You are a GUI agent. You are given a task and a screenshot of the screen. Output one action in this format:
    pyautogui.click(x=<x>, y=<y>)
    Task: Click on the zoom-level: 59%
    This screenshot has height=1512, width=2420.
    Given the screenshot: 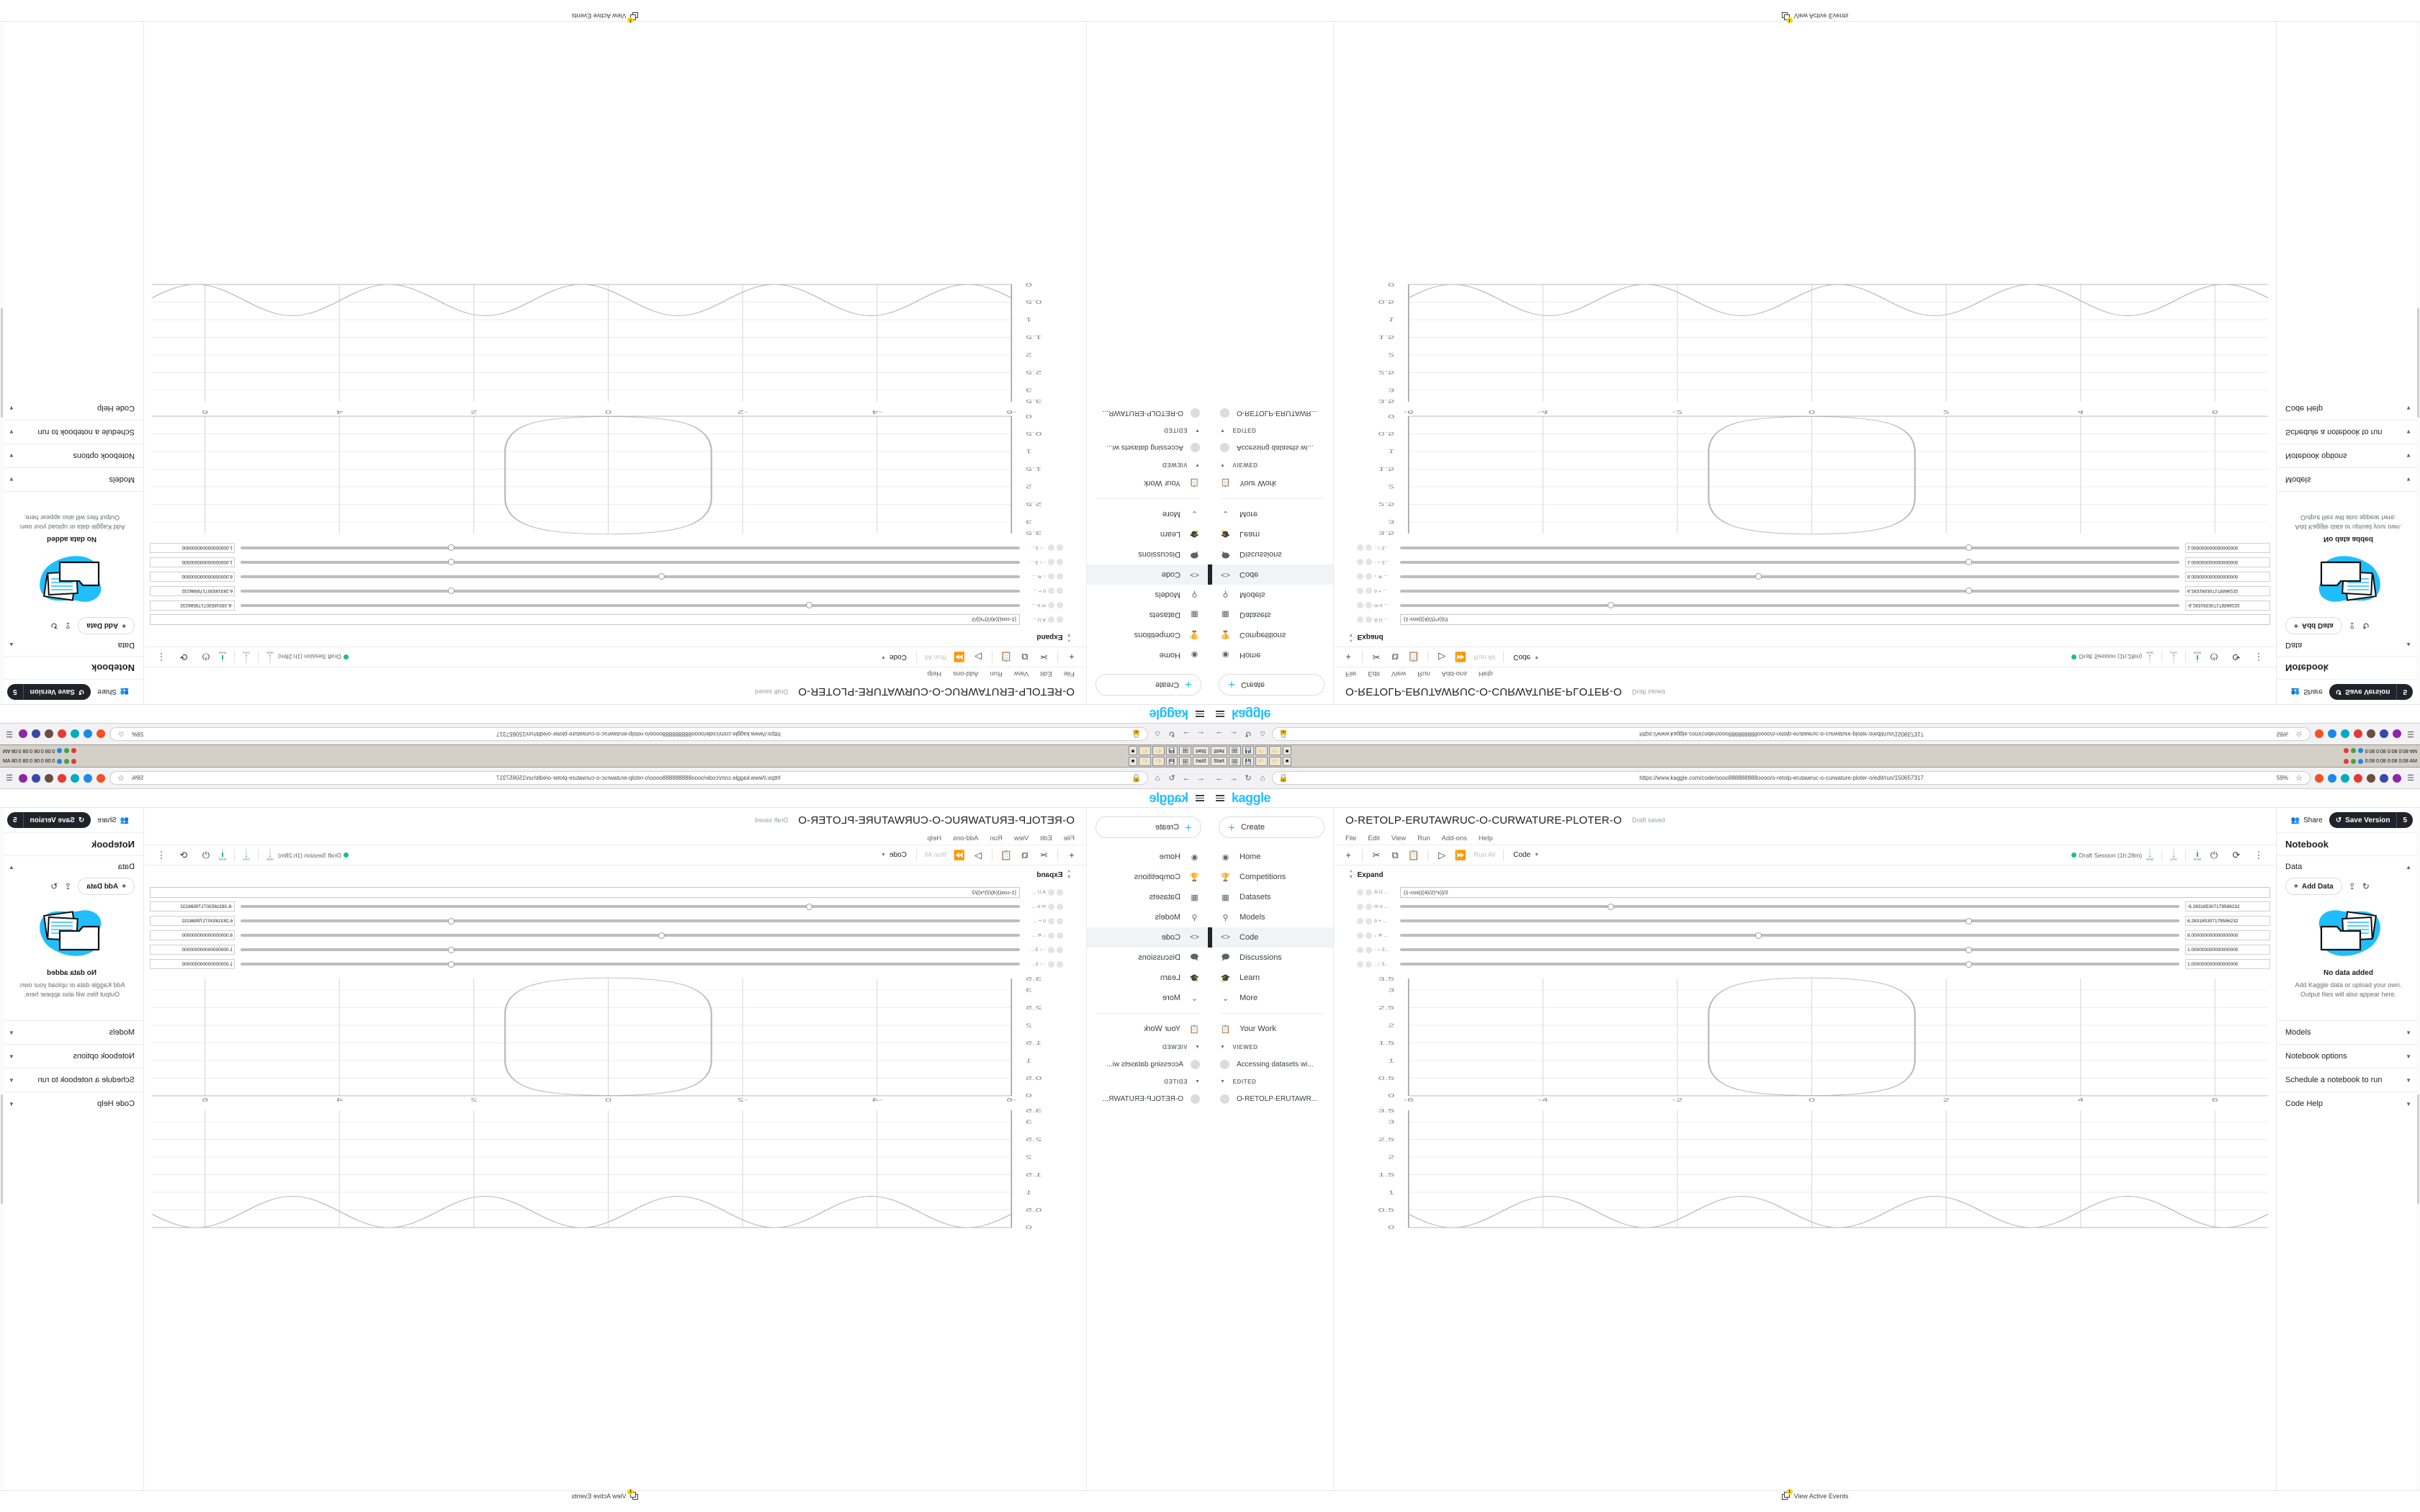 What is the action you would take?
    pyautogui.click(x=138, y=778)
    